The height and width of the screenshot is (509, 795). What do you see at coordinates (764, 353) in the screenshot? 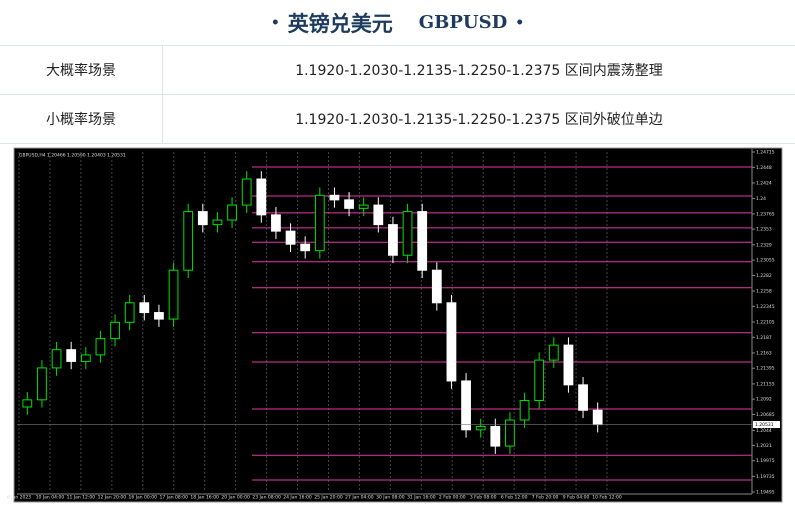
I see `y-tick-label: 1.2163` at bounding box center [764, 353].